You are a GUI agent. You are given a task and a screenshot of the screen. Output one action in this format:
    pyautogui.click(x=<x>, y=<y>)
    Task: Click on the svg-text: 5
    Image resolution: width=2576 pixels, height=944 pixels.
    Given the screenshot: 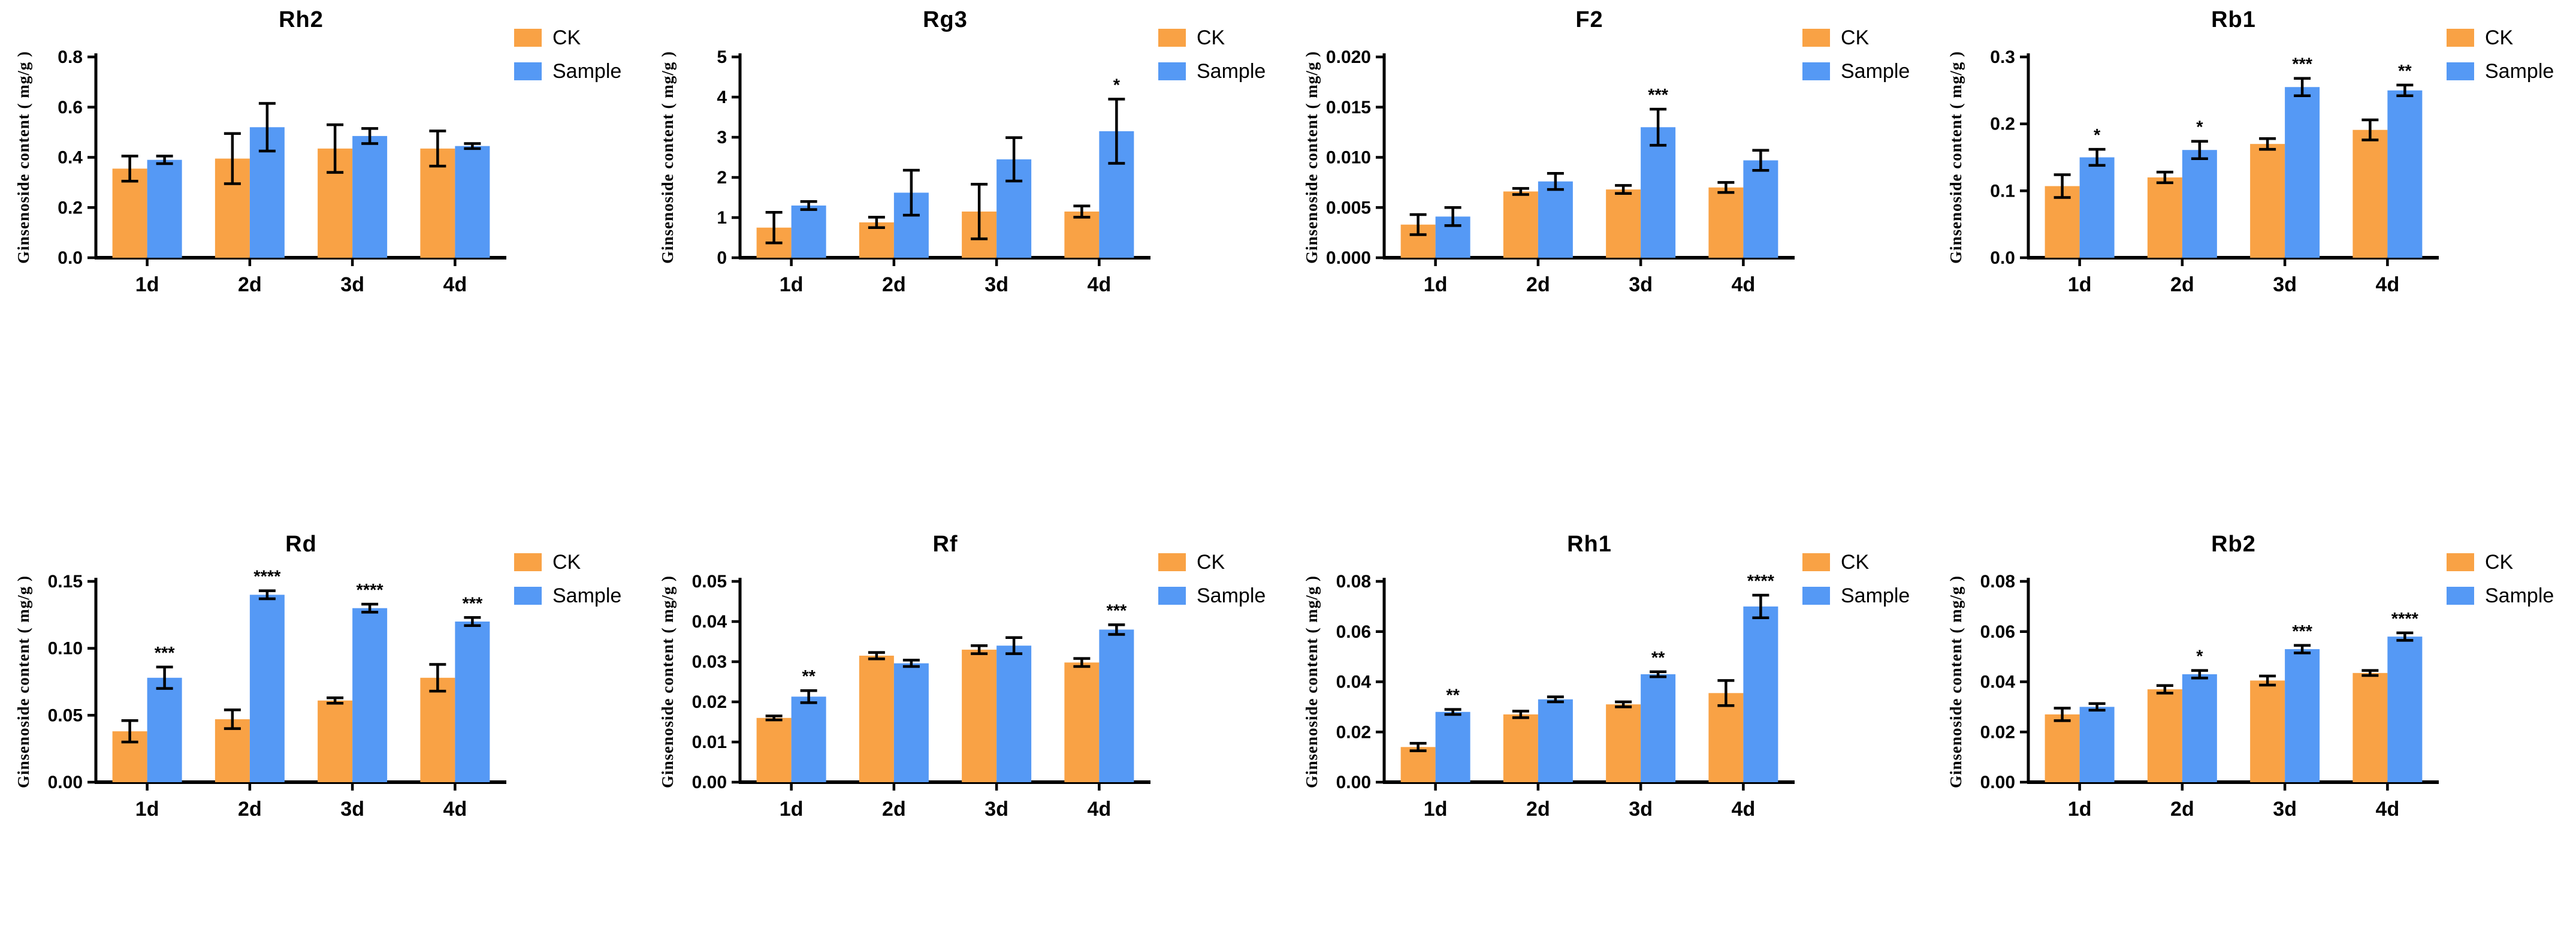 What is the action you would take?
    pyautogui.click(x=722, y=57)
    